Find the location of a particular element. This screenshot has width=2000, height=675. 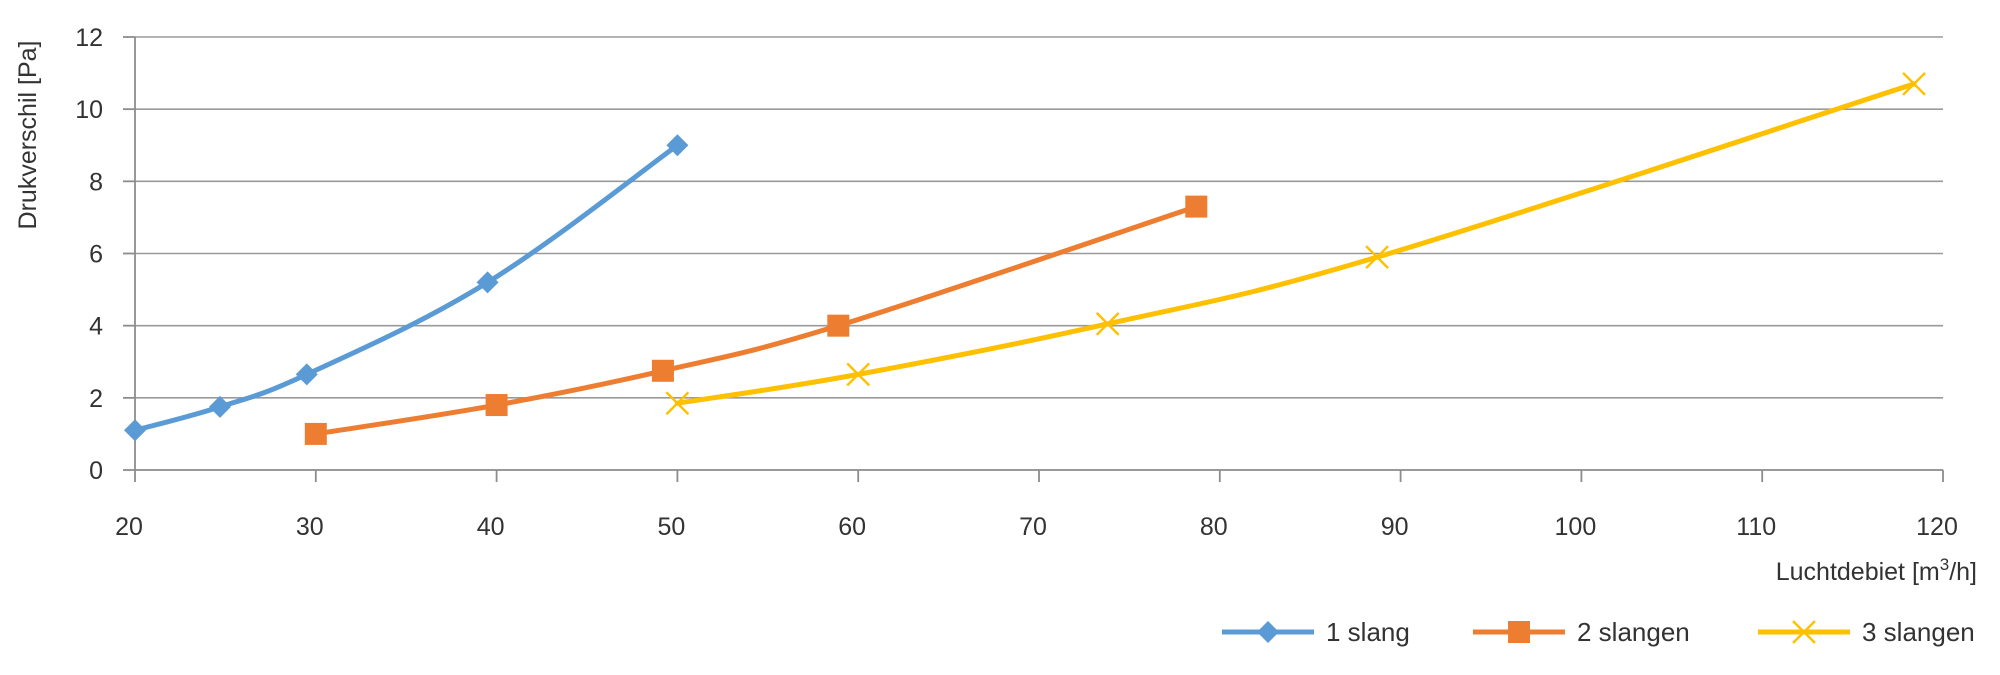

legend-entry-2: 2 slangen is located at coordinates (1581, 632).